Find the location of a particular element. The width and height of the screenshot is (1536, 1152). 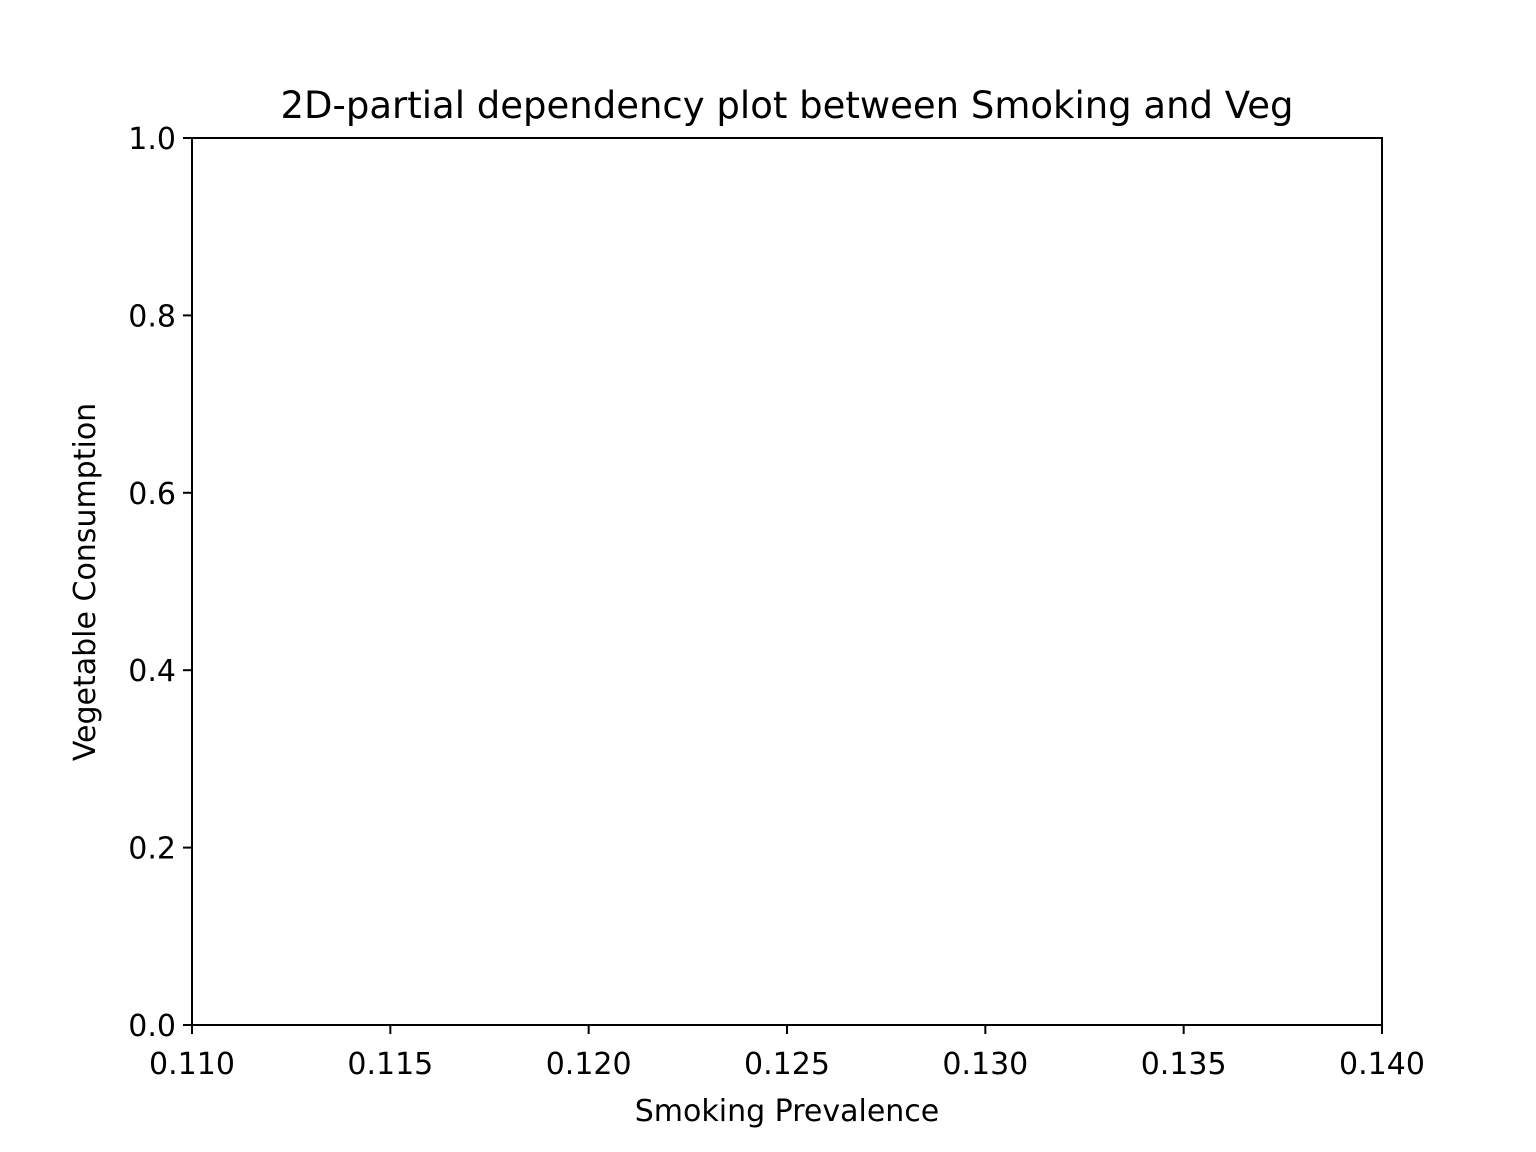

x-tick-label: 0.115 is located at coordinates (390, 1064).